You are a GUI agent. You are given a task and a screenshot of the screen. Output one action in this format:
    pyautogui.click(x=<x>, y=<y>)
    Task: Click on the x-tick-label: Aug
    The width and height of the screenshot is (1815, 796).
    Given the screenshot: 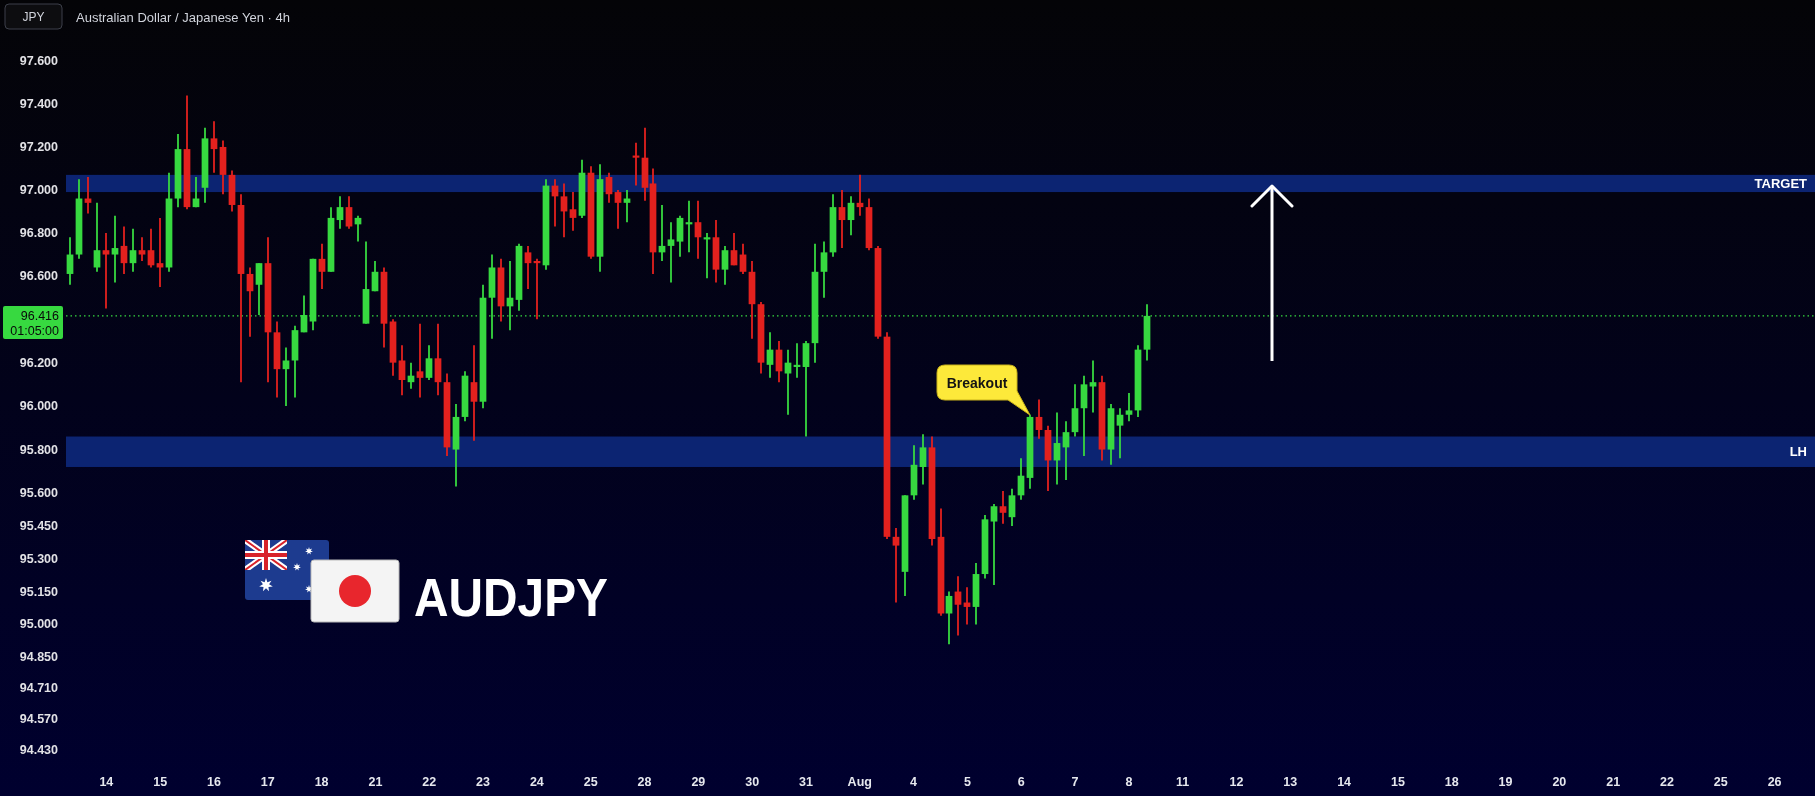 What is the action you would take?
    pyautogui.click(x=859, y=782)
    